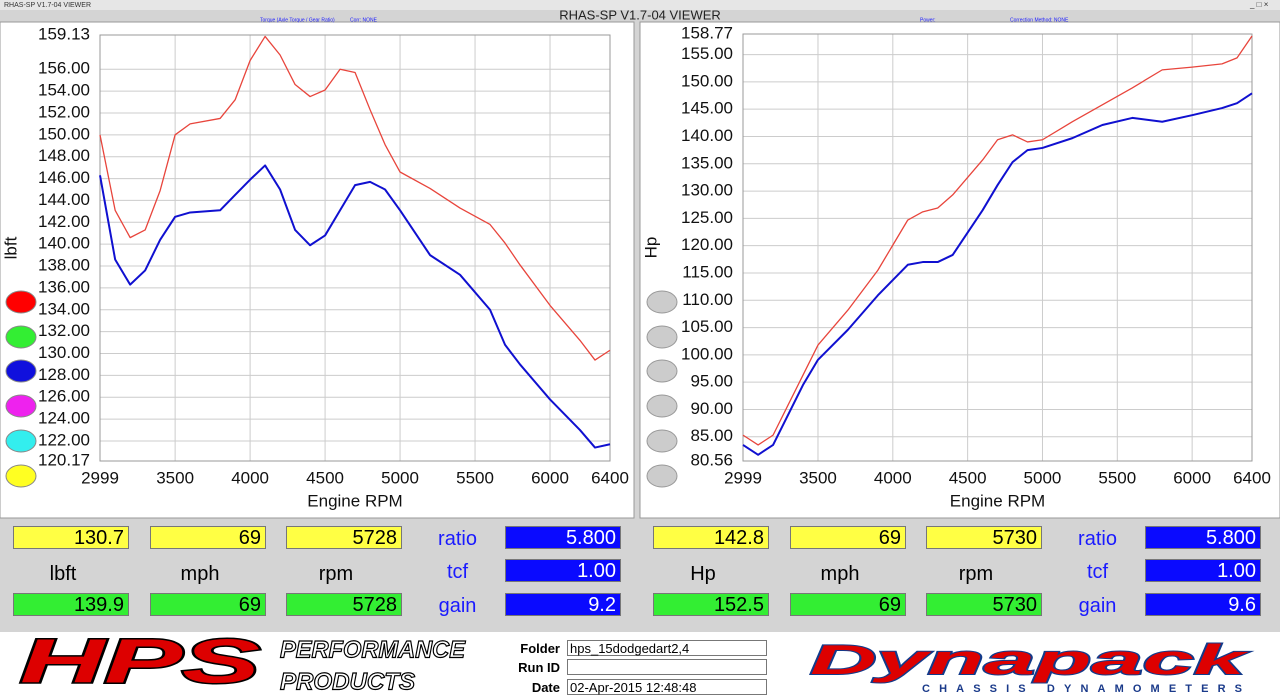 This screenshot has height=699, width=1280. Describe the element at coordinates (711, 604) in the screenshot. I see `readout-value: 152.5` at that location.